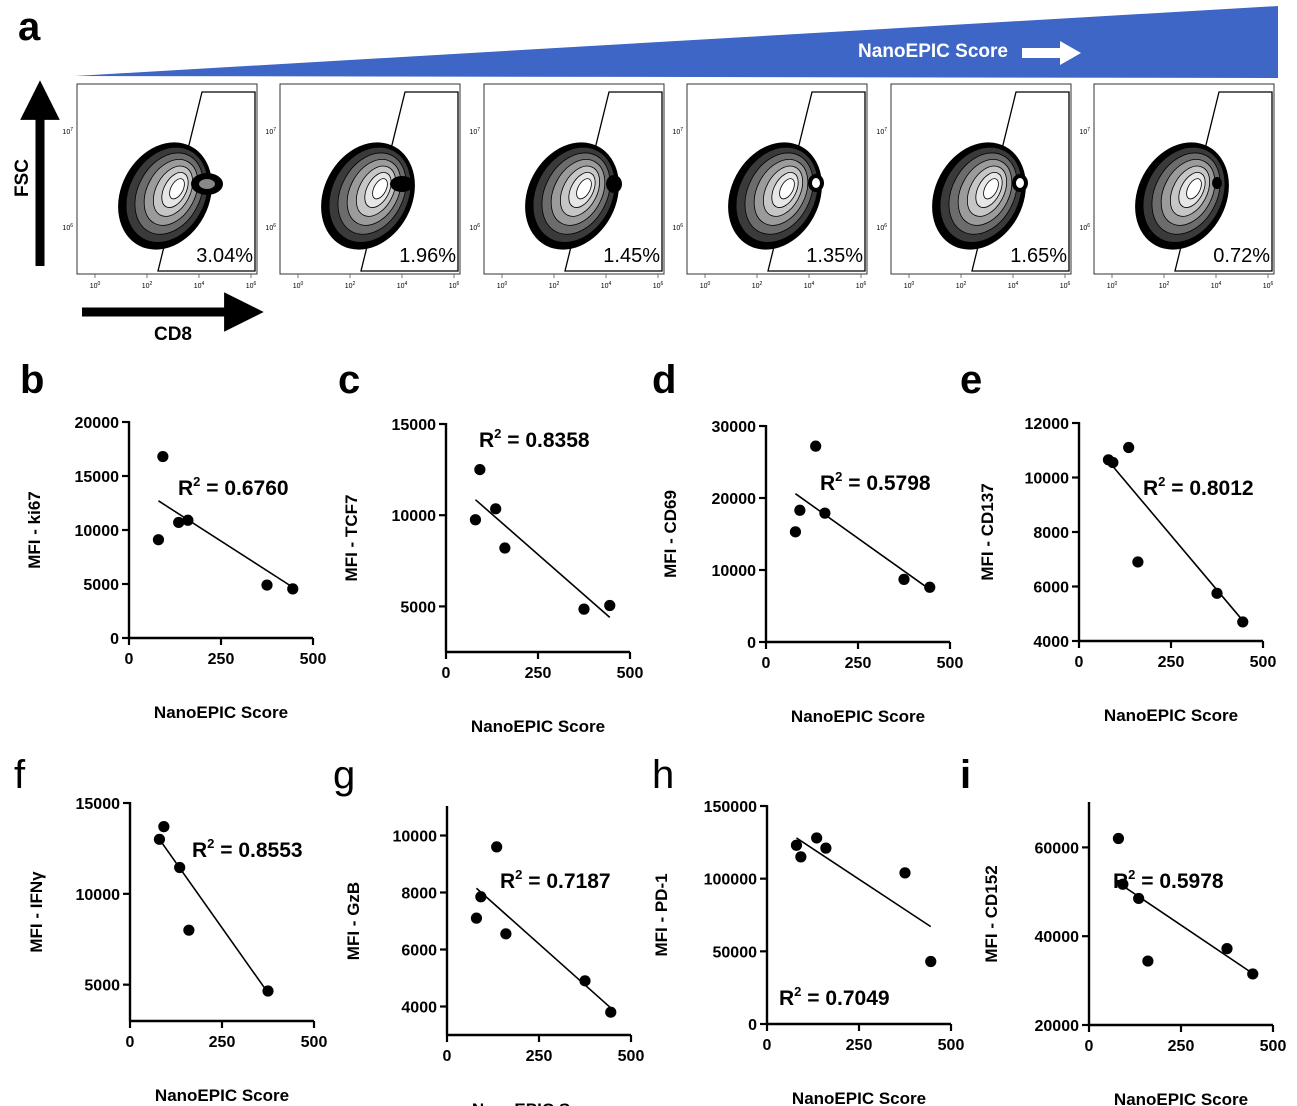 The height and width of the screenshot is (1106, 1297). I want to click on panel-letter-b: b, so click(32, 380).